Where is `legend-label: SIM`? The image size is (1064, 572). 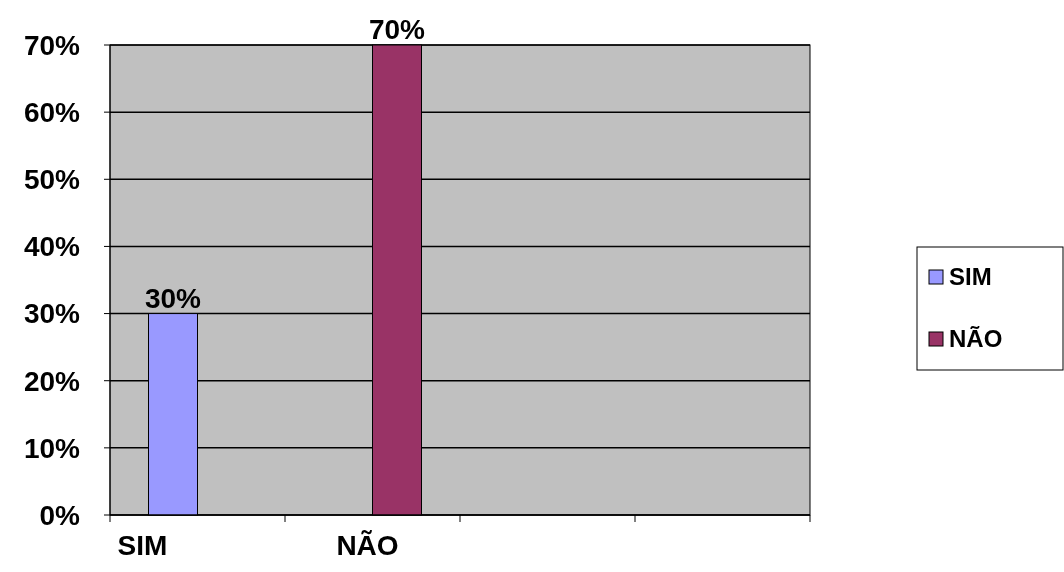 legend-label: SIM is located at coordinates (970, 277).